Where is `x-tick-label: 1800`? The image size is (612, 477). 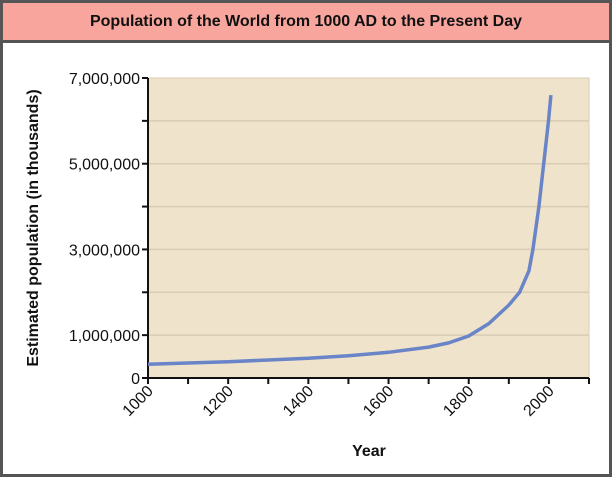
x-tick-label: 1800 is located at coordinates (458, 401).